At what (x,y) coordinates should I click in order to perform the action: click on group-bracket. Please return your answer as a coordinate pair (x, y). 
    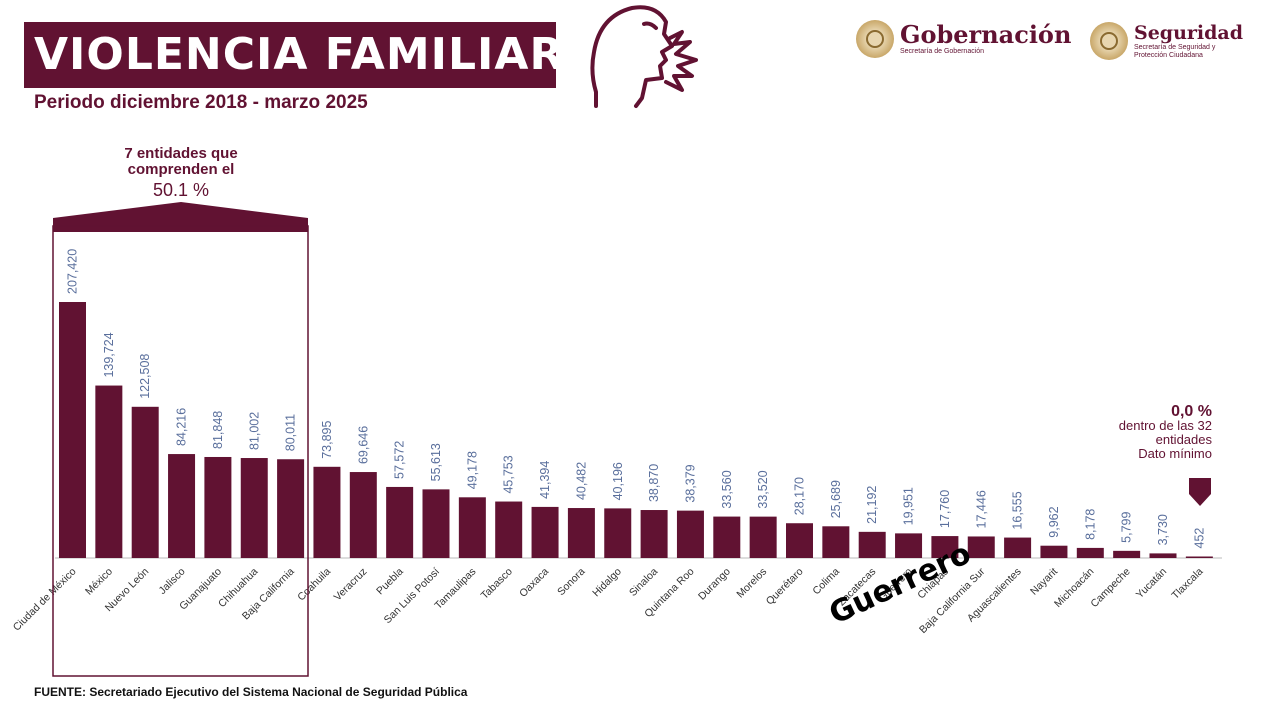
    Looking at the image, I should click on (180, 217).